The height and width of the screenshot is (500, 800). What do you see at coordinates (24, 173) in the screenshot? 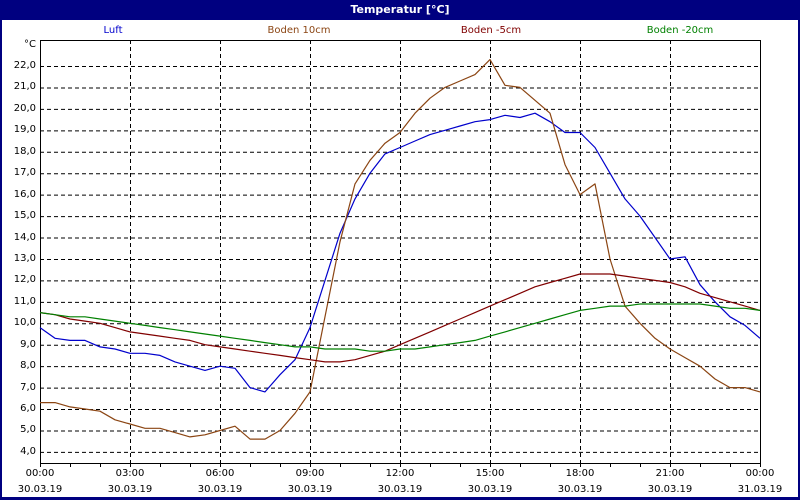
I see `y-tick-label: 17,0` at bounding box center [24, 173].